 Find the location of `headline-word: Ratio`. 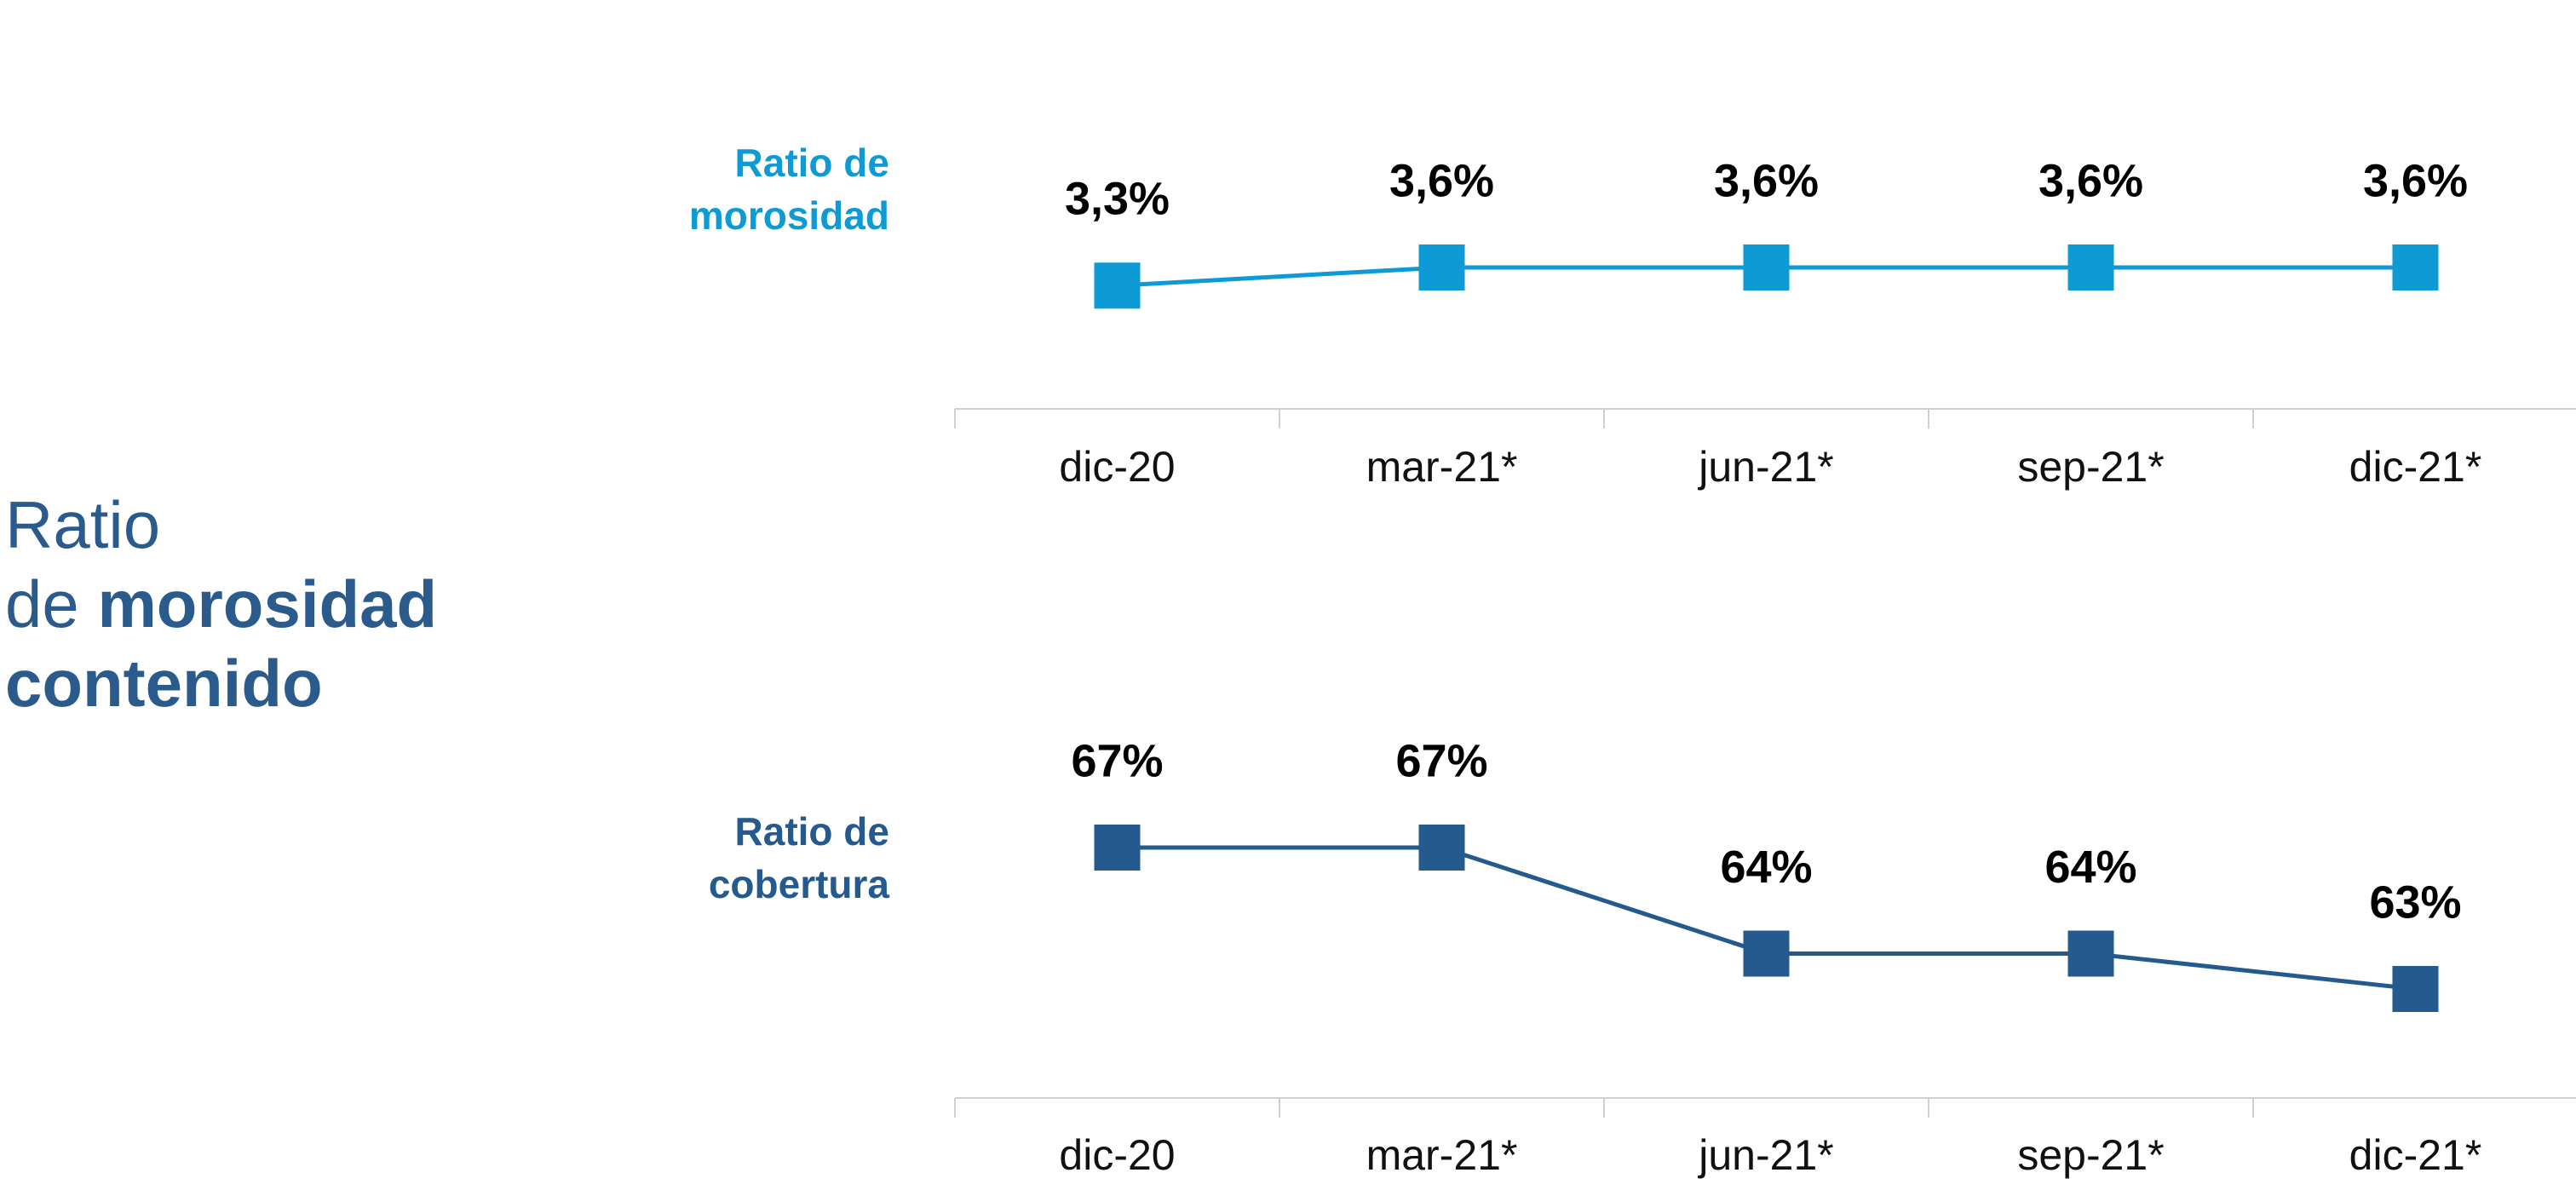

headline-word: Ratio is located at coordinates (83, 524).